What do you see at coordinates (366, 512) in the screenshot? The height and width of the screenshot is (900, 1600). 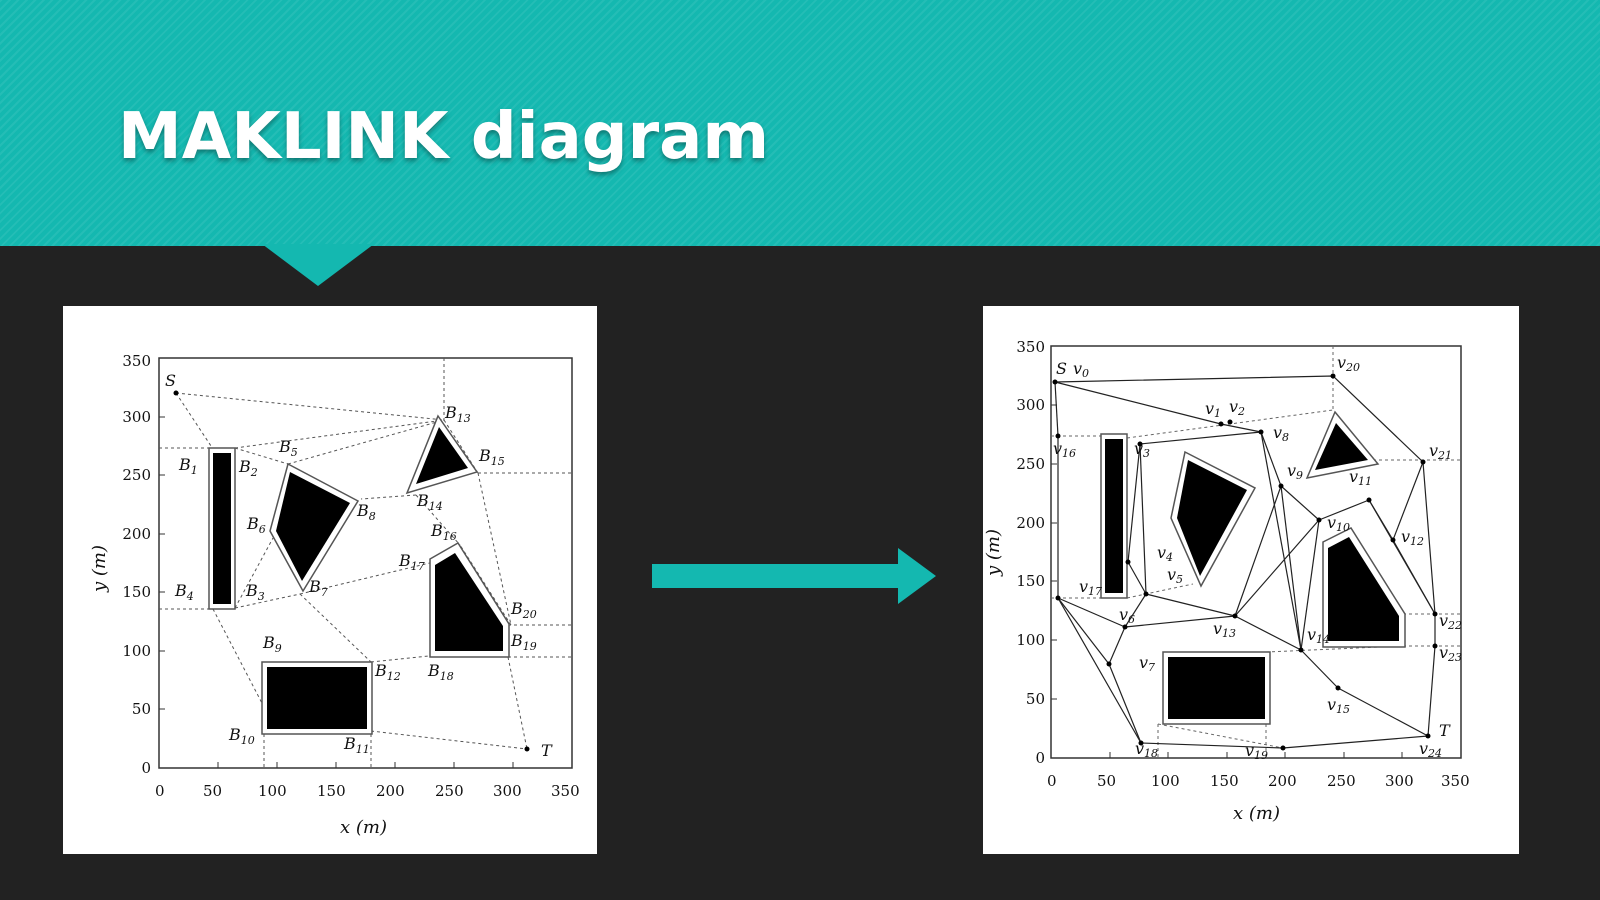 I see `vertex-label-b8: B8` at bounding box center [366, 512].